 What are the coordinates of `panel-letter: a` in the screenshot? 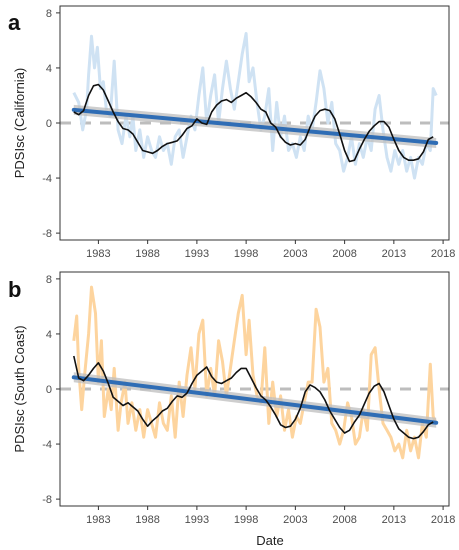 It's located at (14, 22).